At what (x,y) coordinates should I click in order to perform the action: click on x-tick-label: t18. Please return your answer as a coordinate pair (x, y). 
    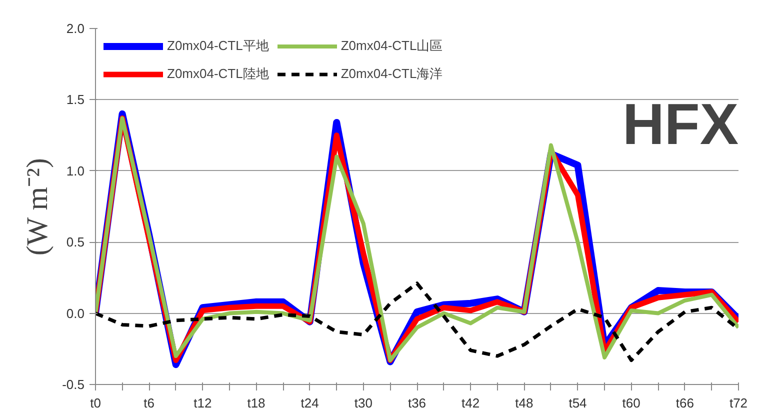
    Looking at the image, I should click on (256, 403).